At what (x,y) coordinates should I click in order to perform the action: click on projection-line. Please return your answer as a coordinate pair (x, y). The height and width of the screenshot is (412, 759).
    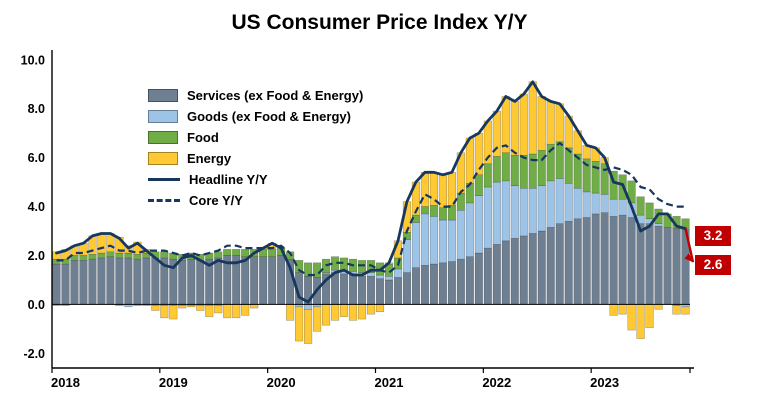
    Looking at the image, I should click on (689, 245).